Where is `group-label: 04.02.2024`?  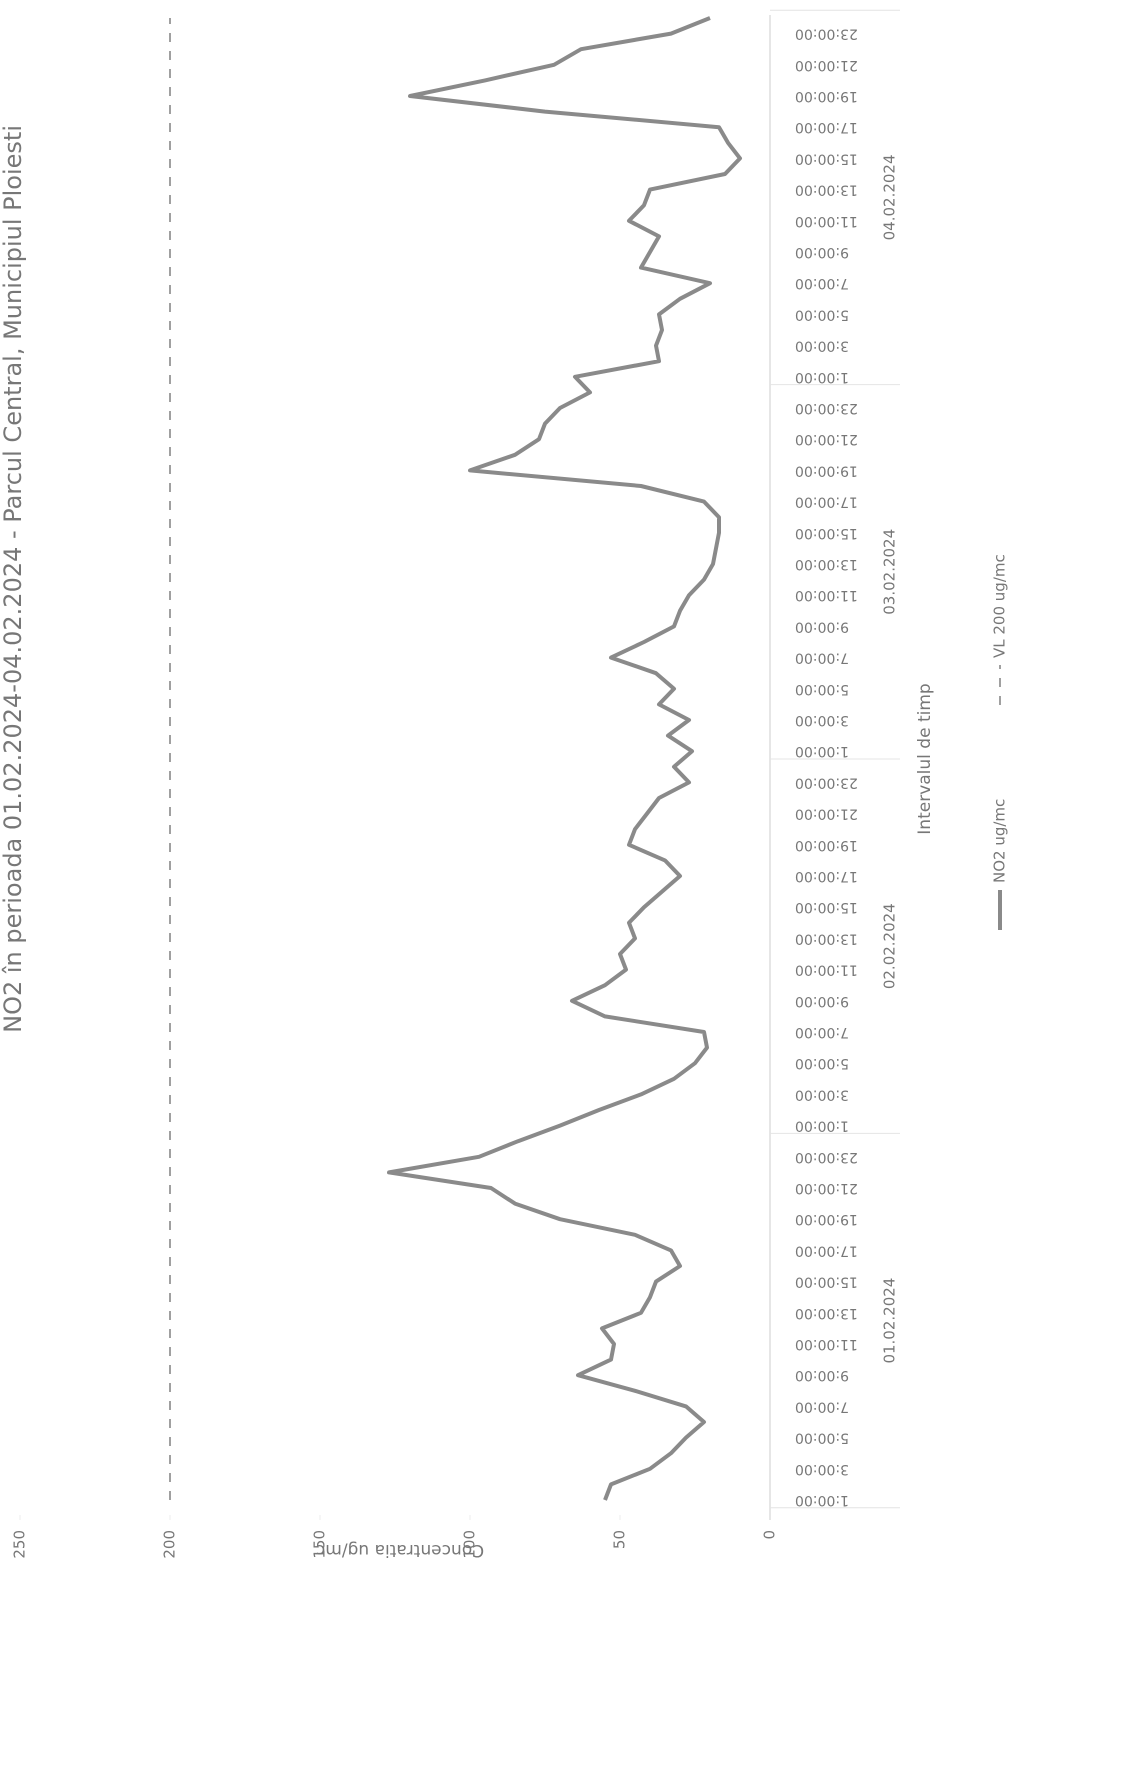
group-label: 04.02.2024 is located at coordinates (890, 197).